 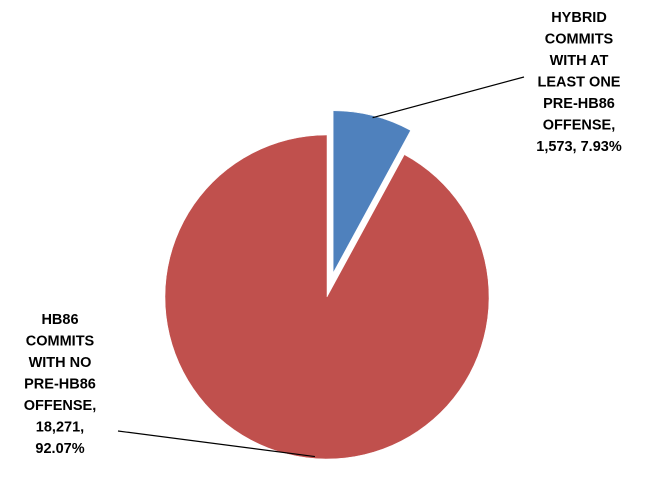 What do you see at coordinates (579, 61) in the screenshot?
I see `data-label-1-line-3: WITH AT` at bounding box center [579, 61].